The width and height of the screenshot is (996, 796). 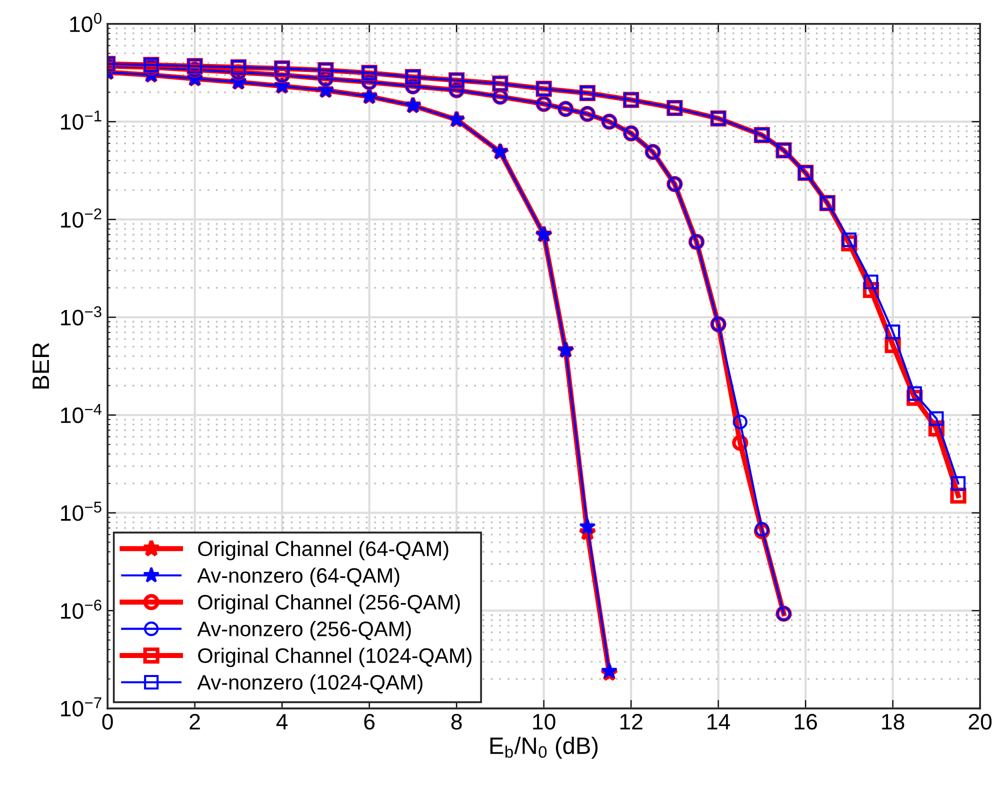 What do you see at coordinates (544, 747) in the screenshot?
I see `x-axis-title: E$_{b}$/N$_{0}$ (dB)` at bounding box center [544, 747].